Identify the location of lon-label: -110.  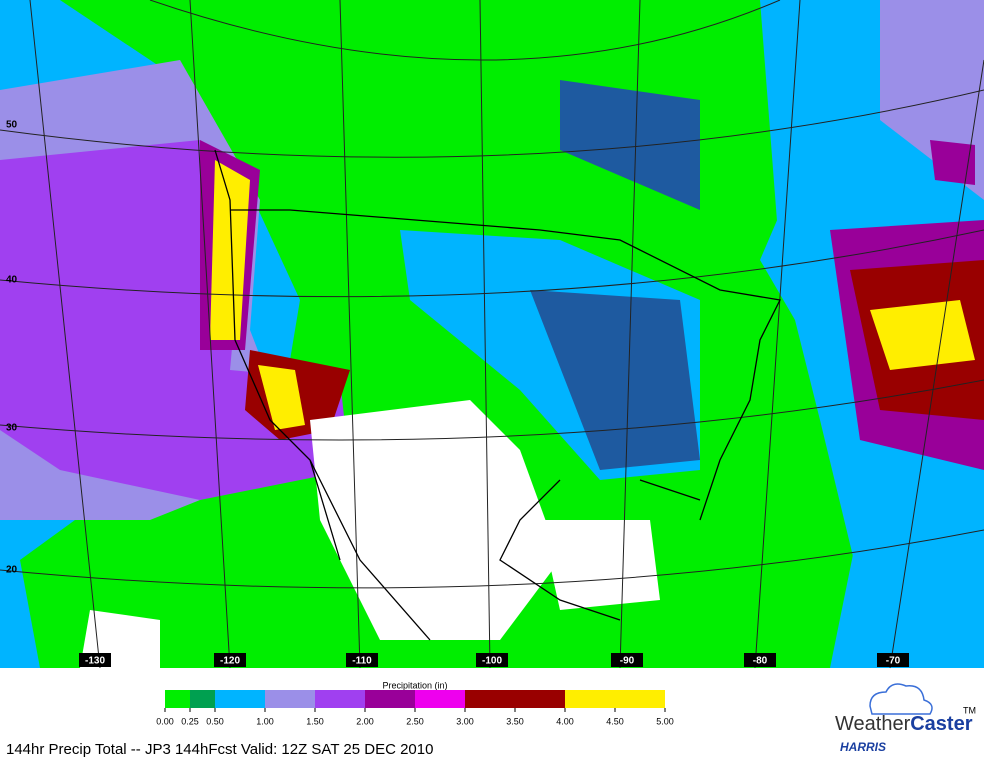
(362, 661).